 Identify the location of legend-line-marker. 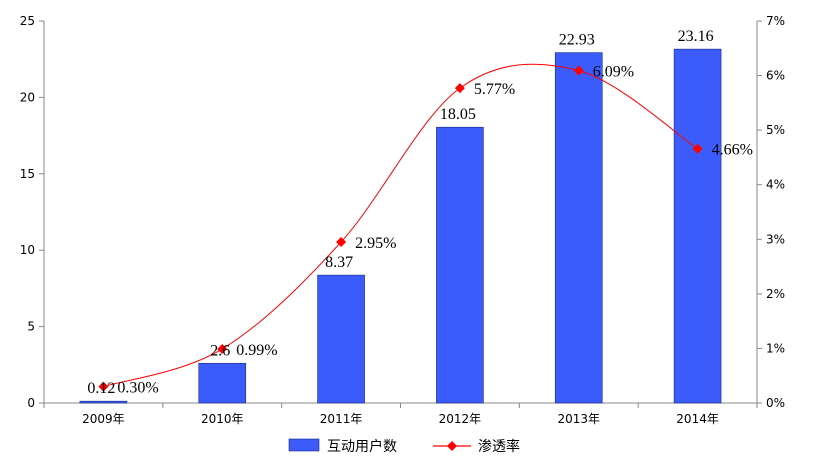
(452, 446).